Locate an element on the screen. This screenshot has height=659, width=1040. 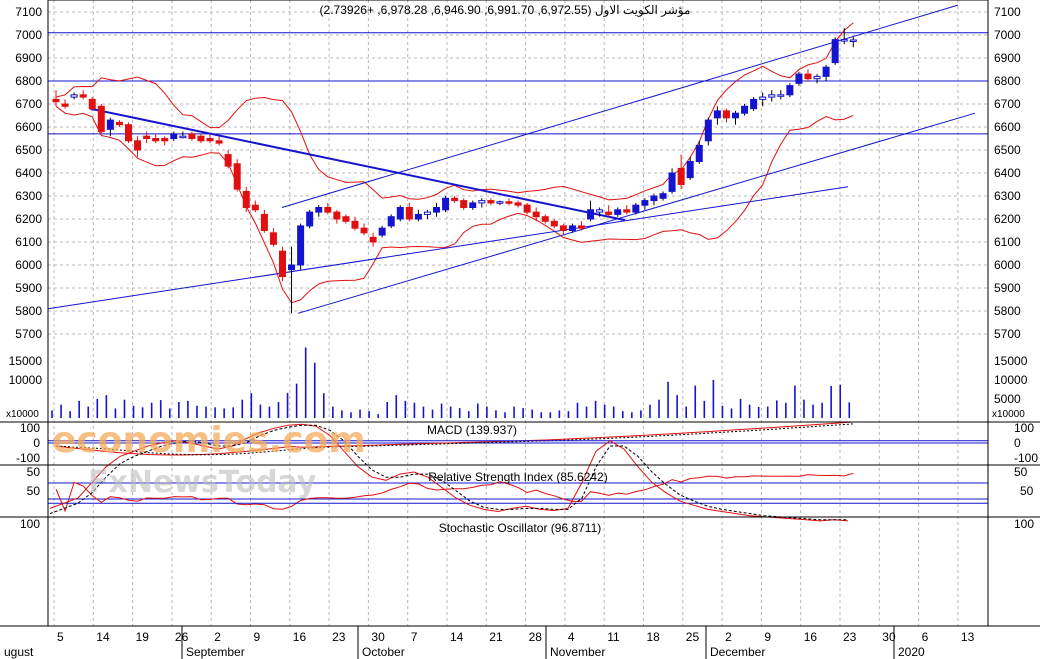
volume-unit-right: x10000 is located at coordinates (1008, 414).